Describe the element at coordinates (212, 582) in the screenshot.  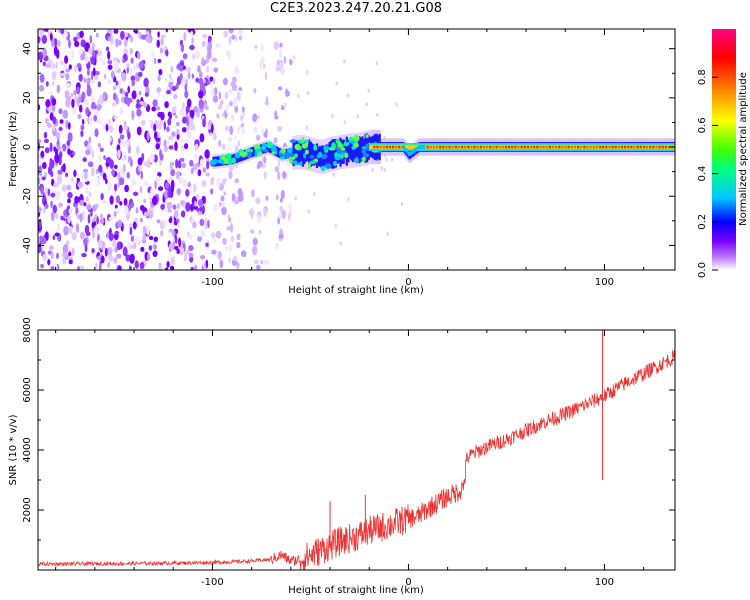
I see `x-tick-label: -100` at that location.